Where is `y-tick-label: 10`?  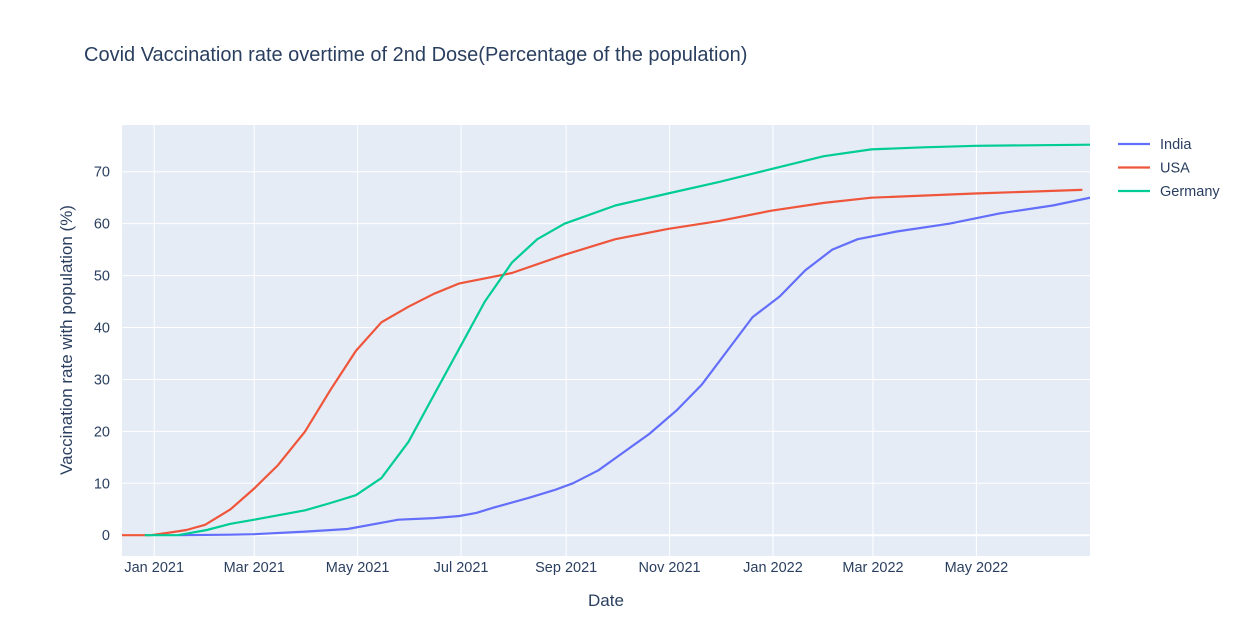
y-tick-label: 10 is located at coordinates (102, 484).